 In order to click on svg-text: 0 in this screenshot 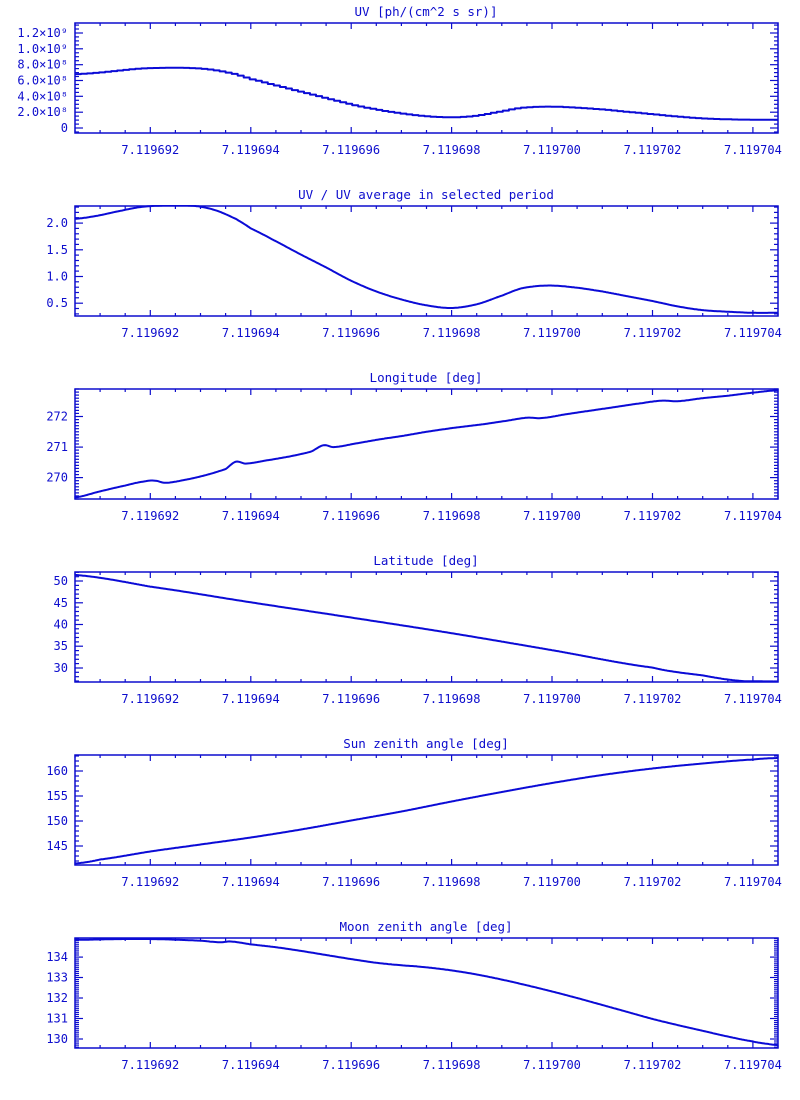, I will do `click(64, 128)`.